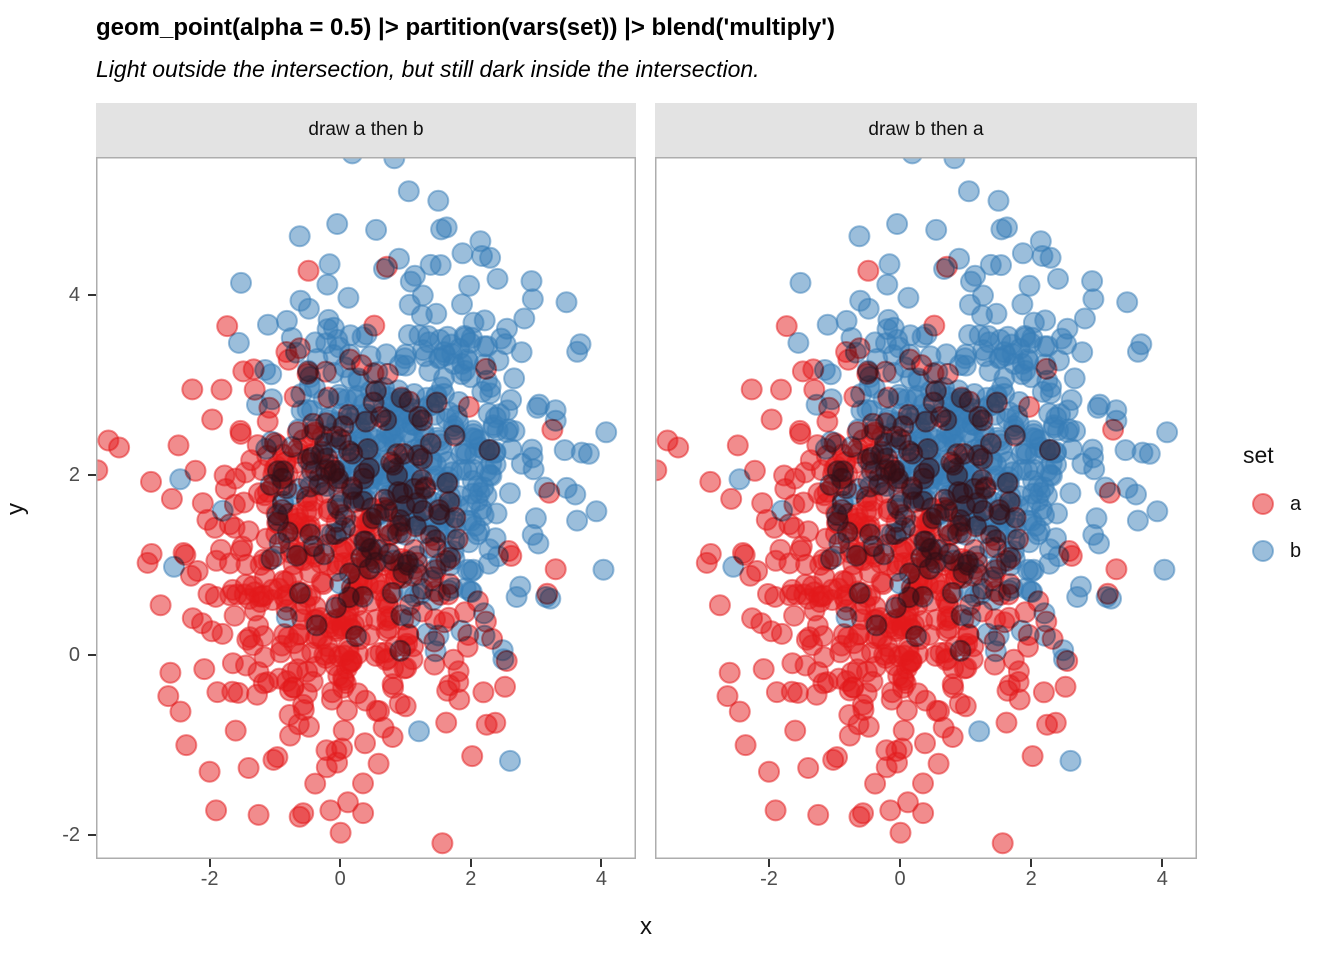  What do you see at coordinates (366, 130) in the screenshot?
I see `facet-strip-draw-a-then-b: draw a then b` at bounding box center [366, 130].